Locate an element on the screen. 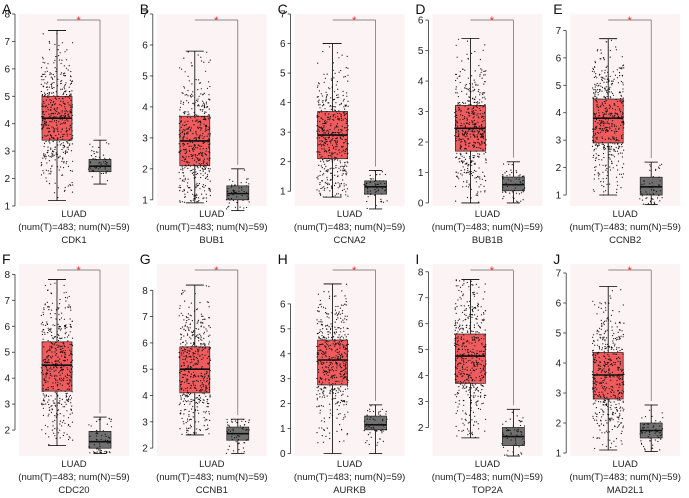  cancer-label: LUAD is located at coordinates (349, 214).